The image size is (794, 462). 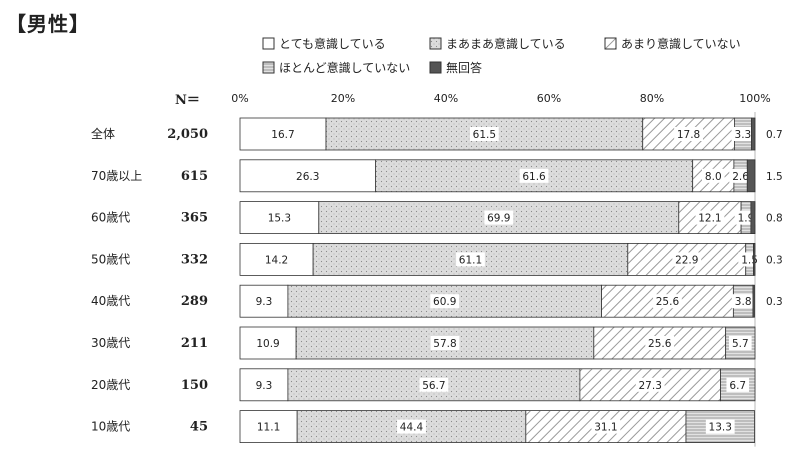 I want to click on legend-label-4: ほとんど意識していない, so click(x=344, y=67).